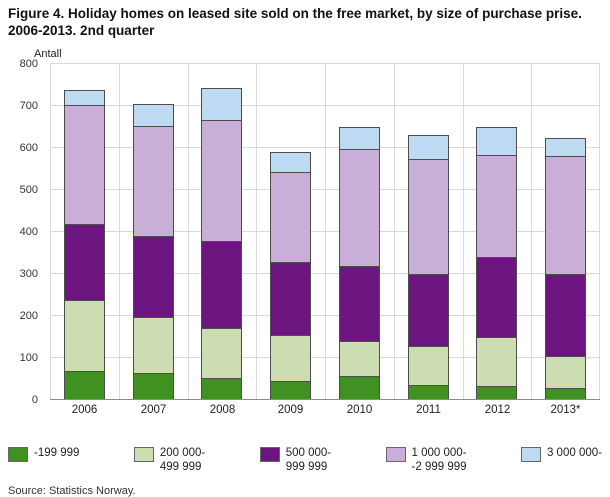 Image resolution: width=610 pixels, height=497 pixels. Describe the element at coordinates (28, 63) in the screenshot. I see `y-tick-label: 800` at that location.